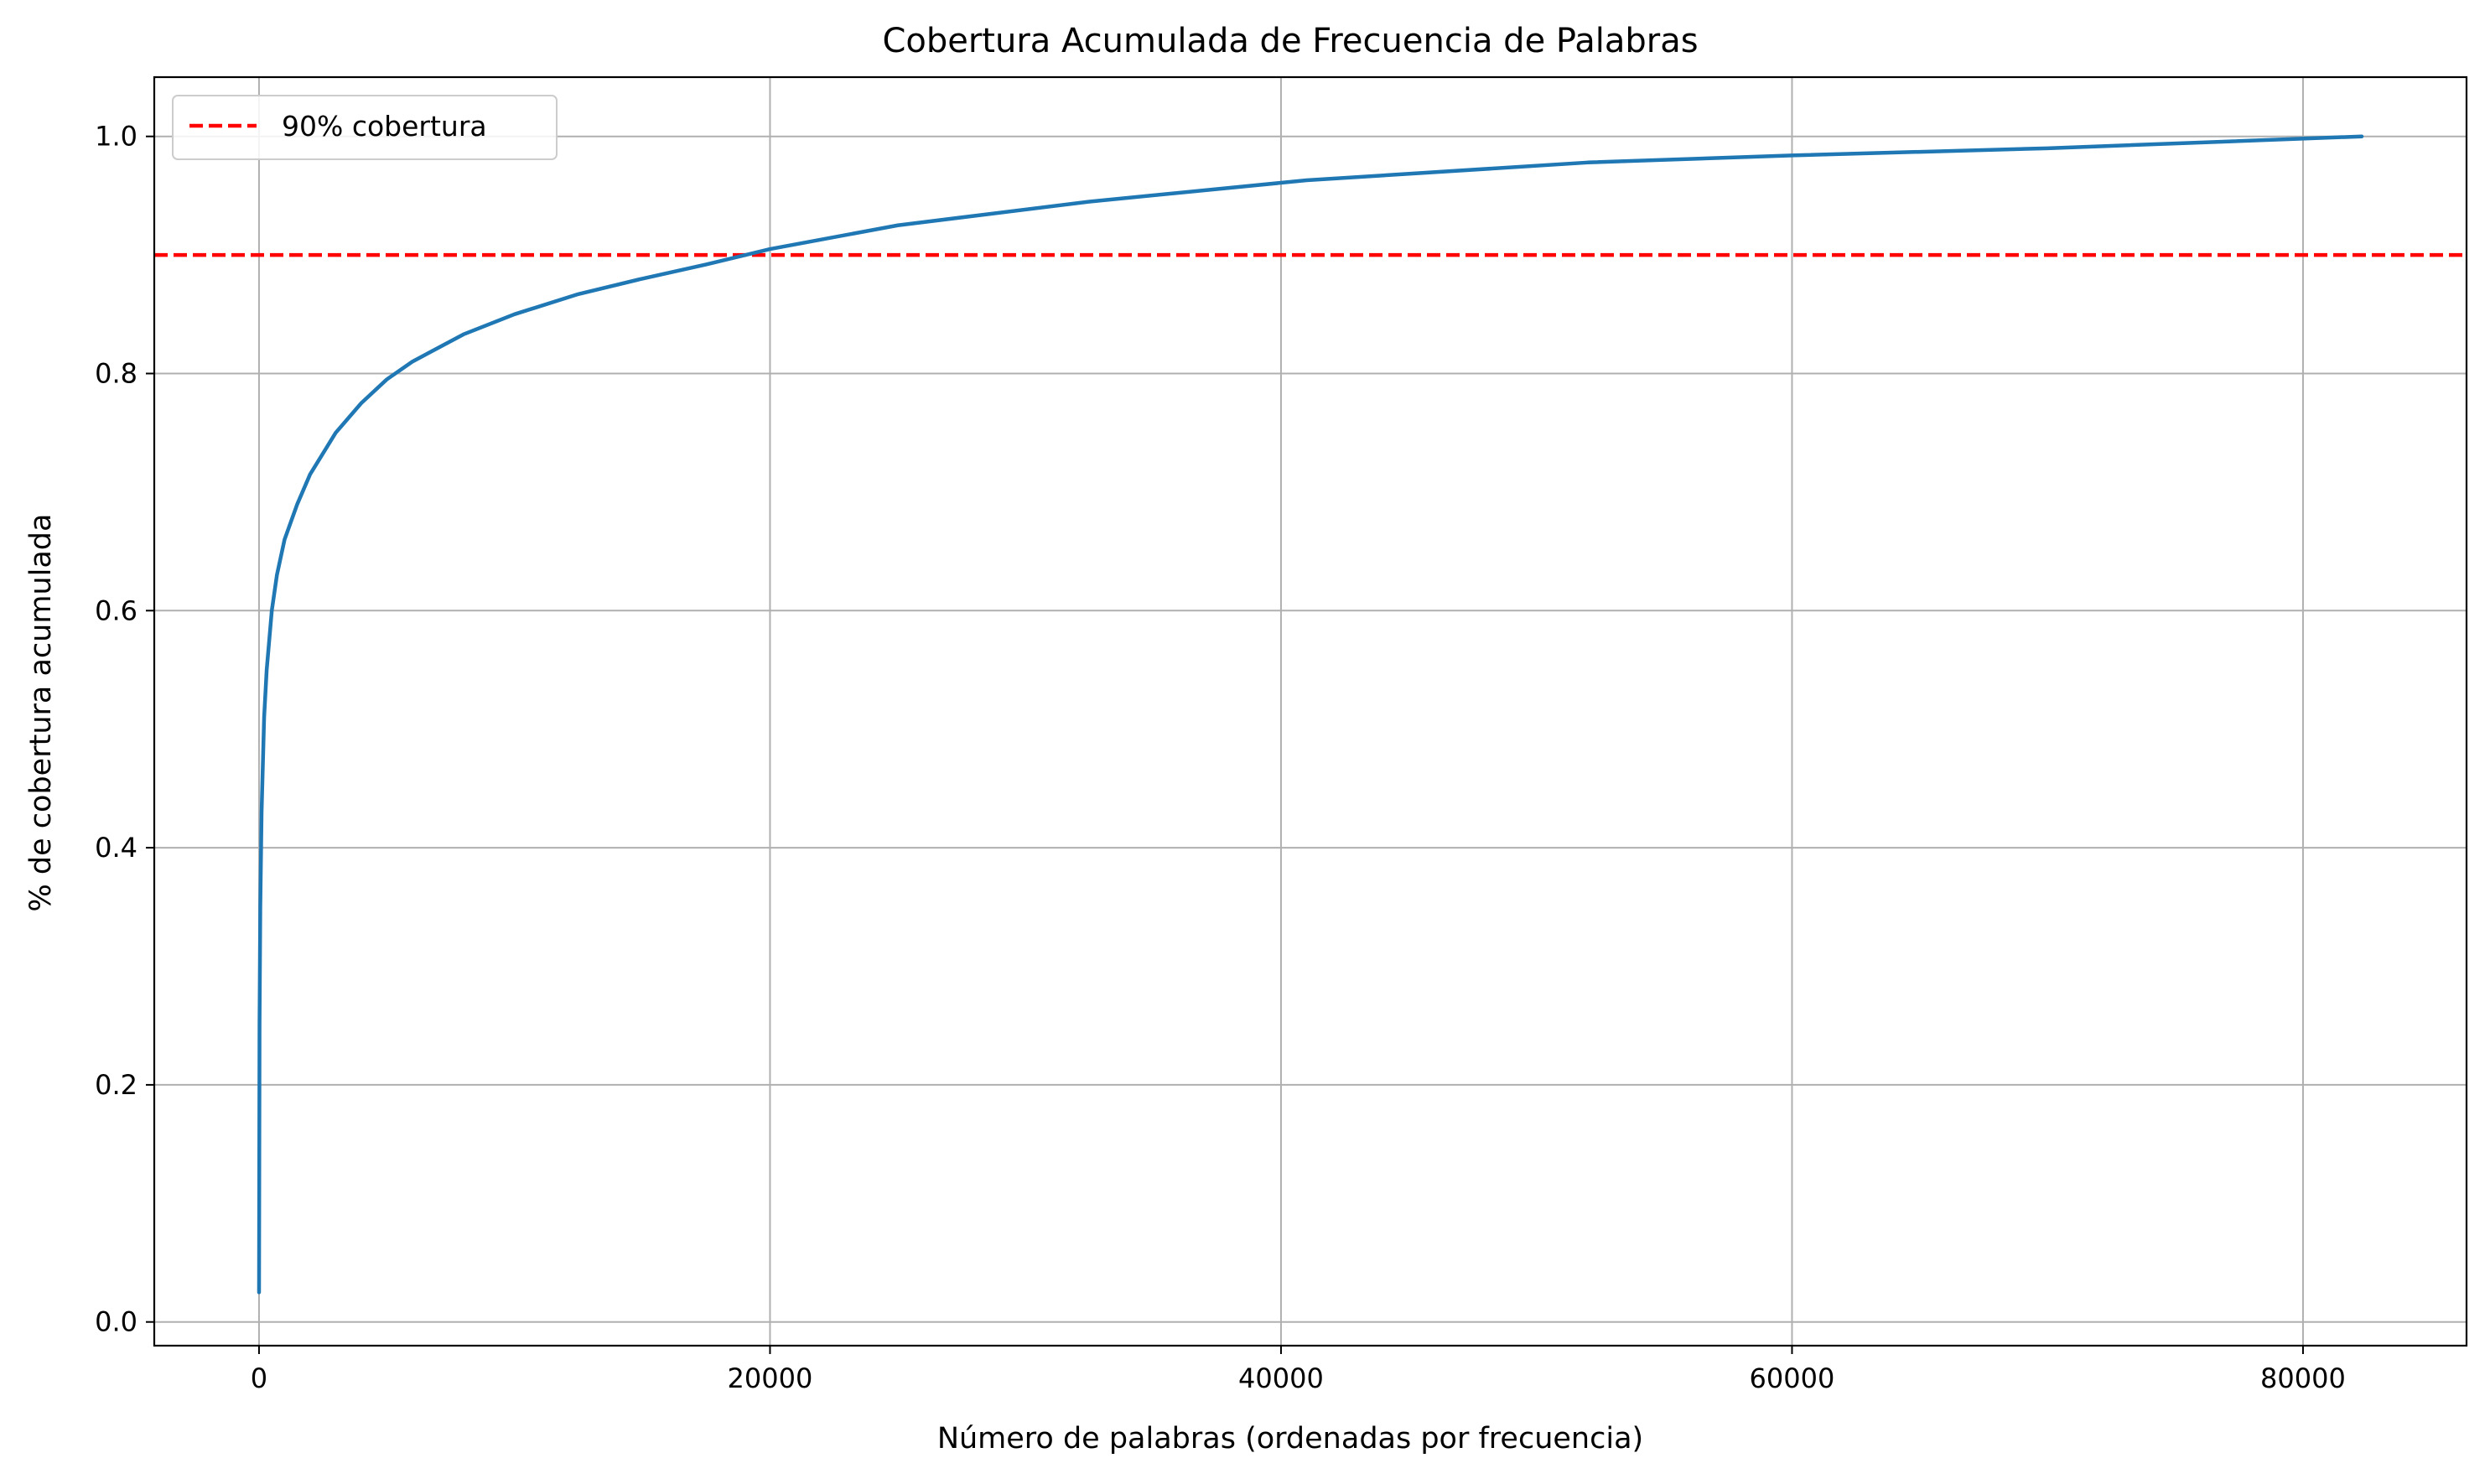 The height and width of the screenshot is (1484, 2490). Describe the element at coordinates (124, 729) in the screenshot. I see `y-axis-ticks: 0.0 0.2 0.4 0.6 0.8 1.0` at that location.